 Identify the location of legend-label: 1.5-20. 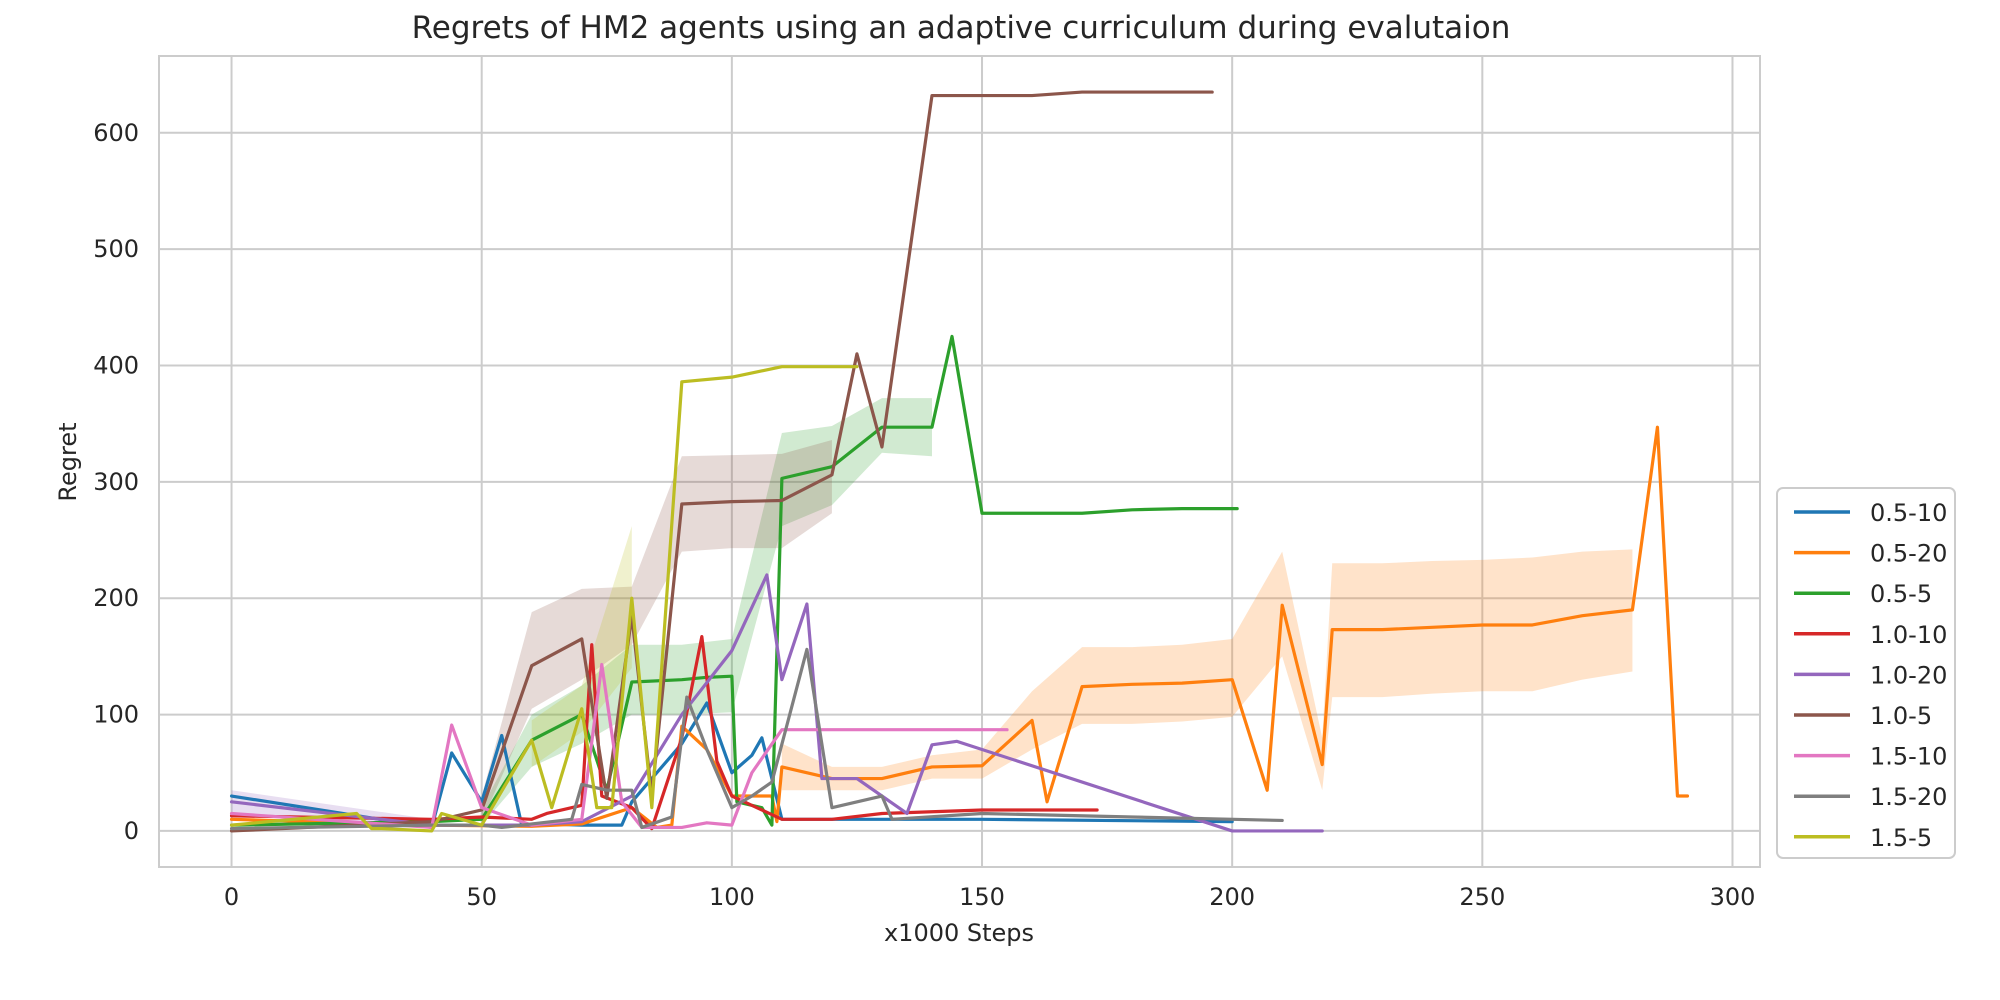
(1908, 797).